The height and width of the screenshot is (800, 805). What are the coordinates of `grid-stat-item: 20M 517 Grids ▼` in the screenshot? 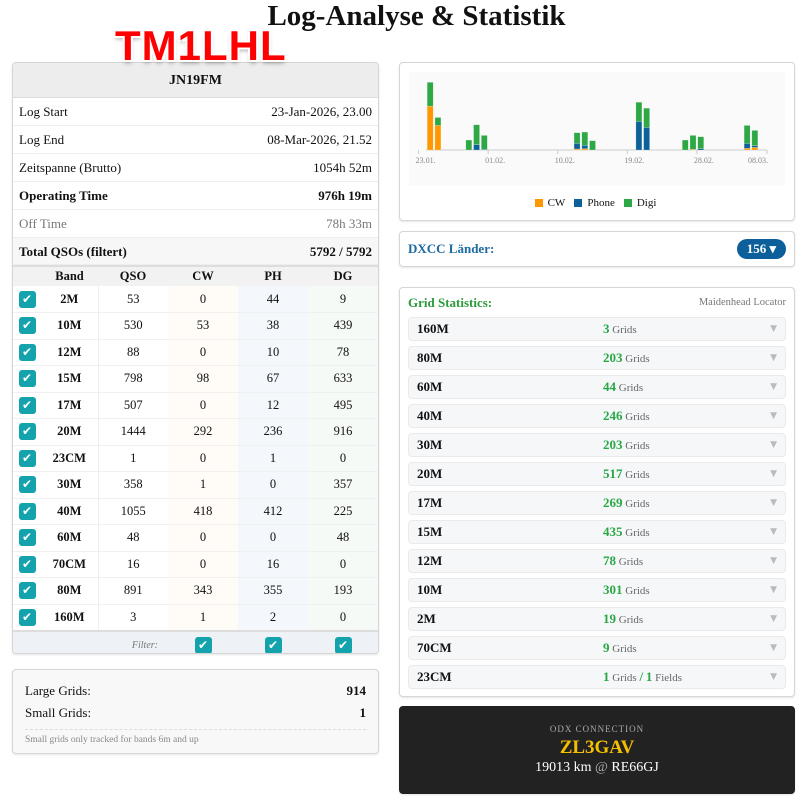 It's located at (597, 474).